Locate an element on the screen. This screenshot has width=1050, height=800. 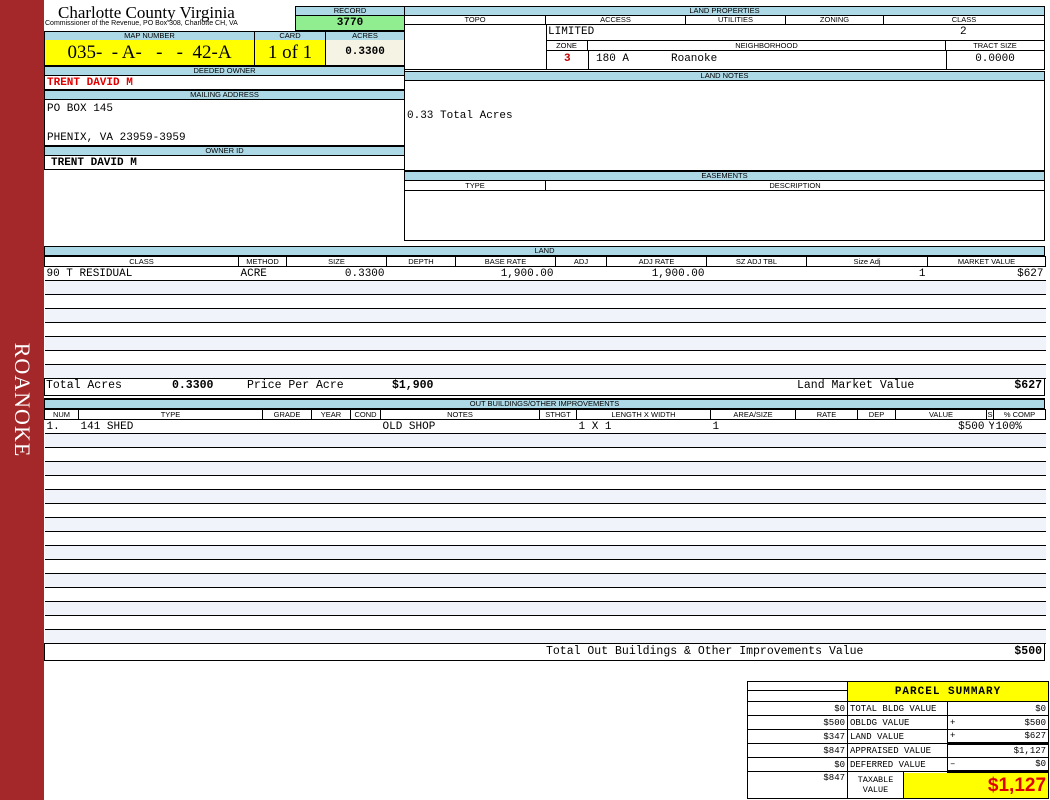
summary-operator: + is located at coordinates (954, 737).